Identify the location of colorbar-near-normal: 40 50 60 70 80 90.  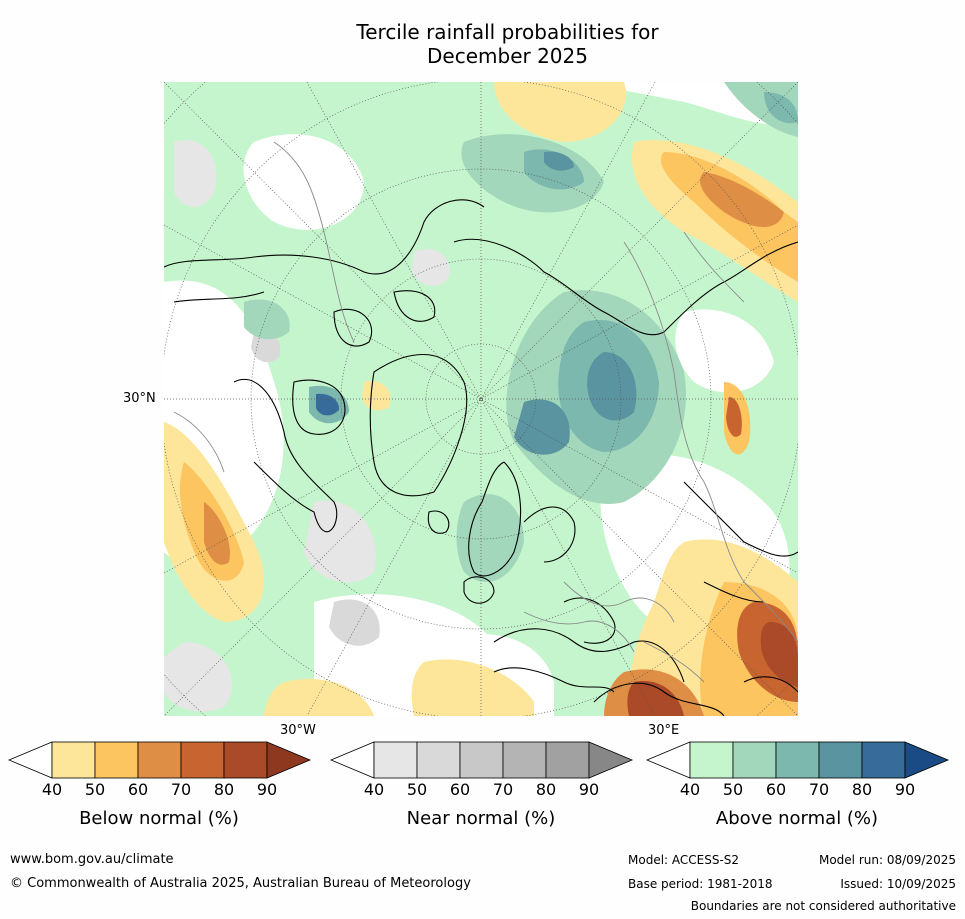
(481, 770).